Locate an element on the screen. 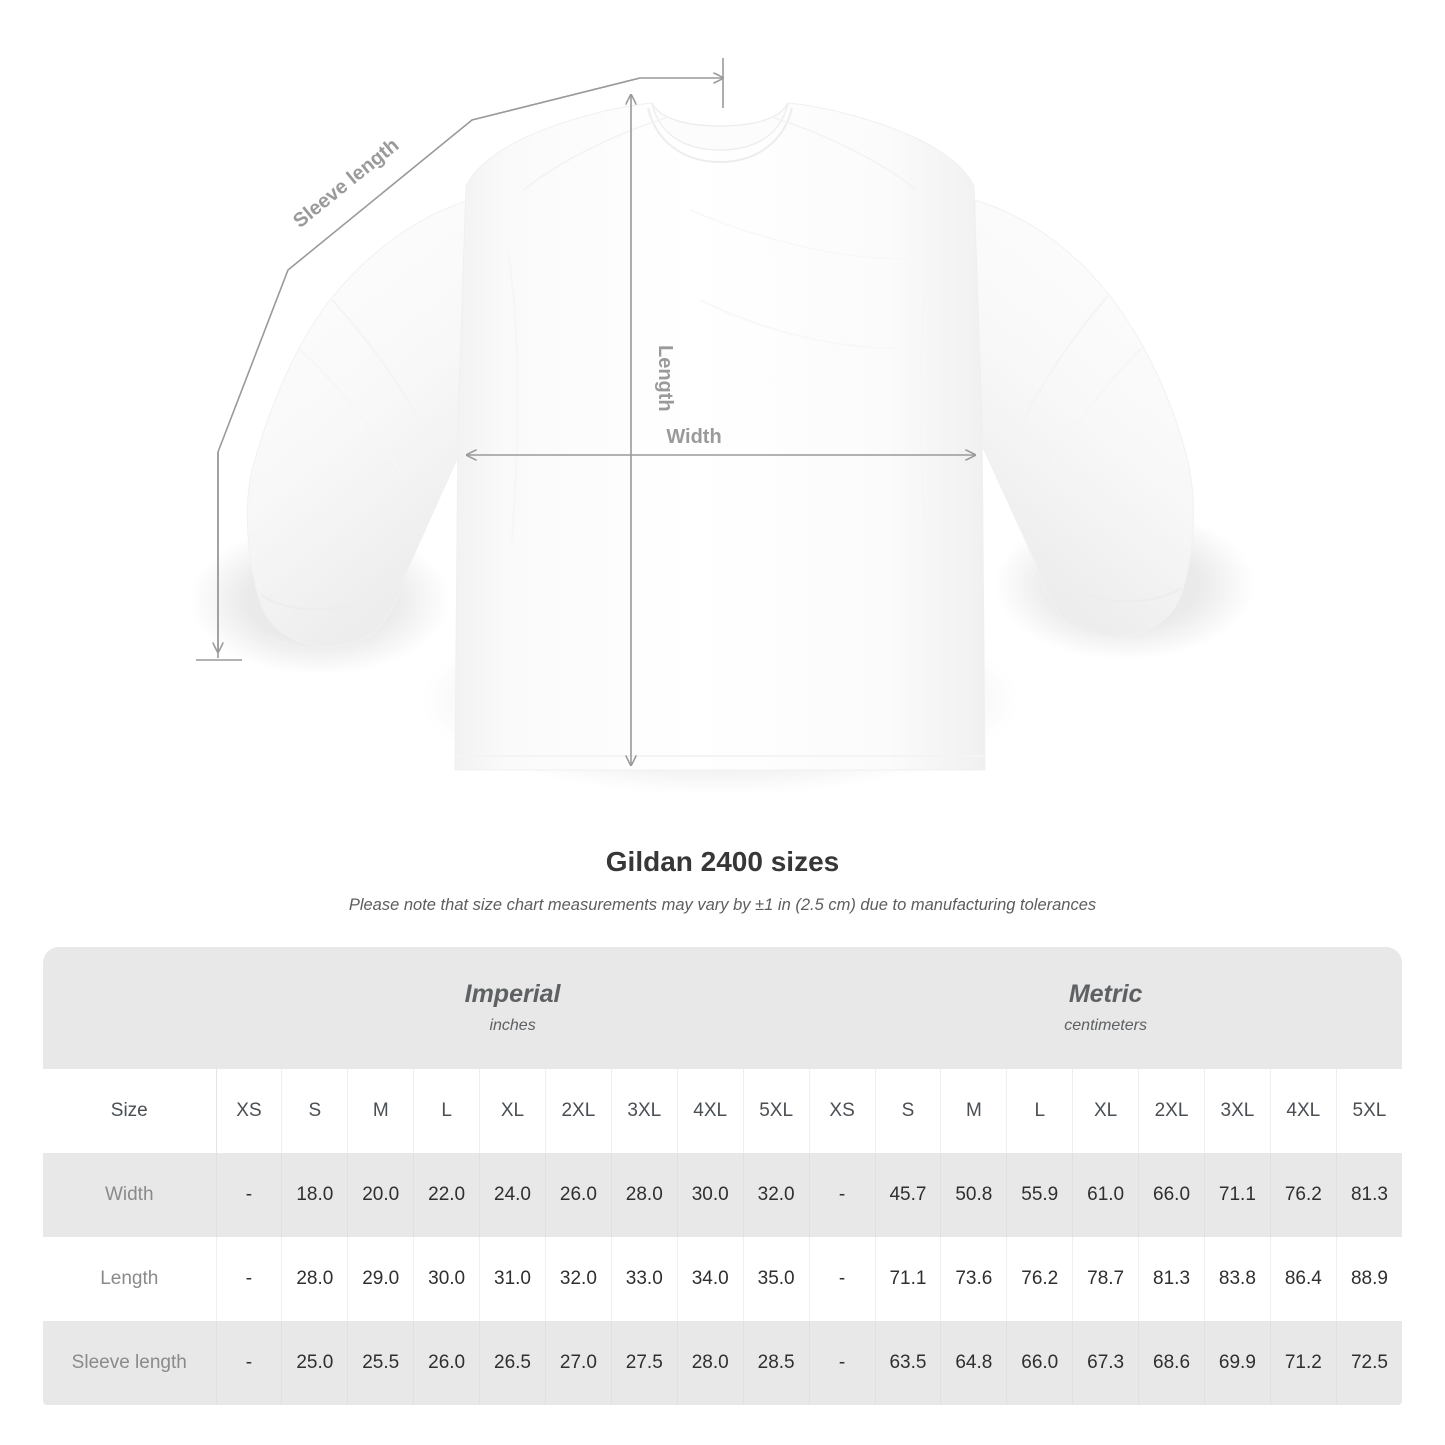  size-header-metric-2xl: 2XL is located at coordinates (1171, 1111).